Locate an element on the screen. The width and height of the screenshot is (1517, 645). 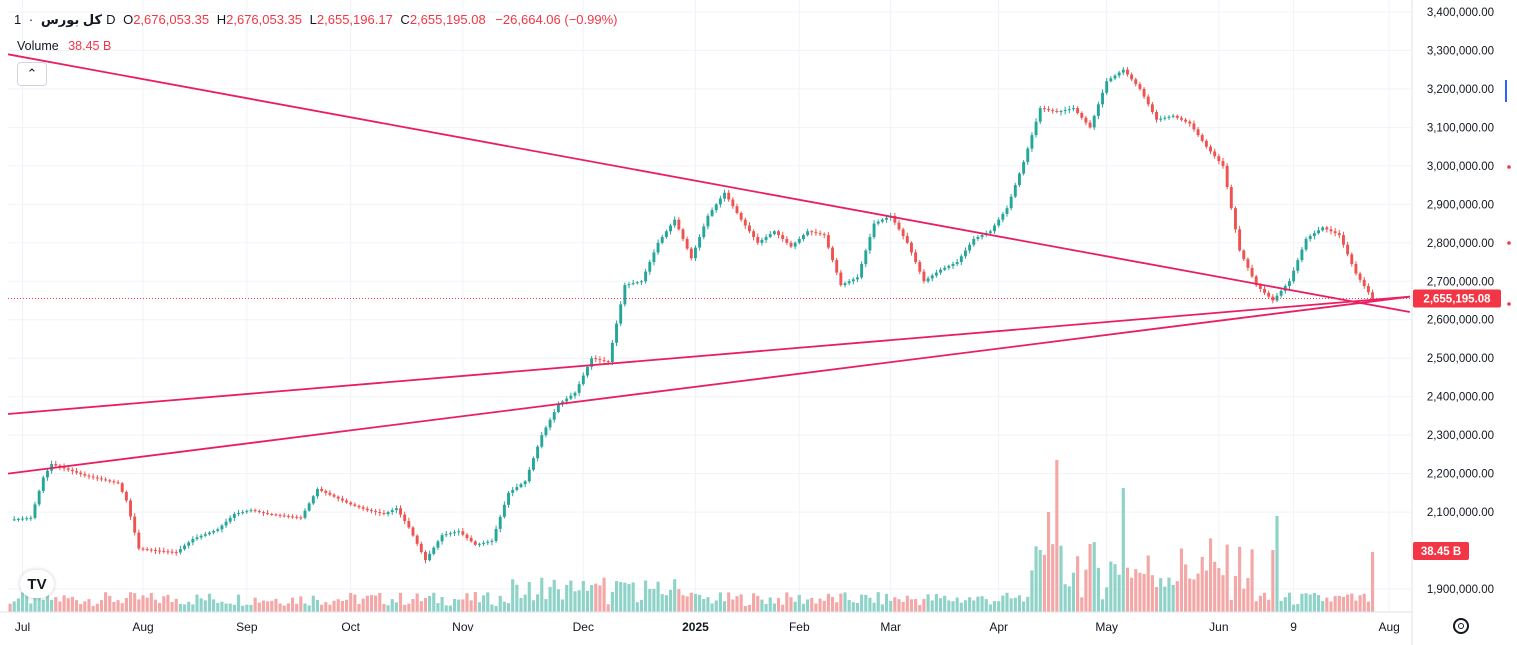
price-tick-label: 2,400,000.00 is located at coordinates (1460, 398).